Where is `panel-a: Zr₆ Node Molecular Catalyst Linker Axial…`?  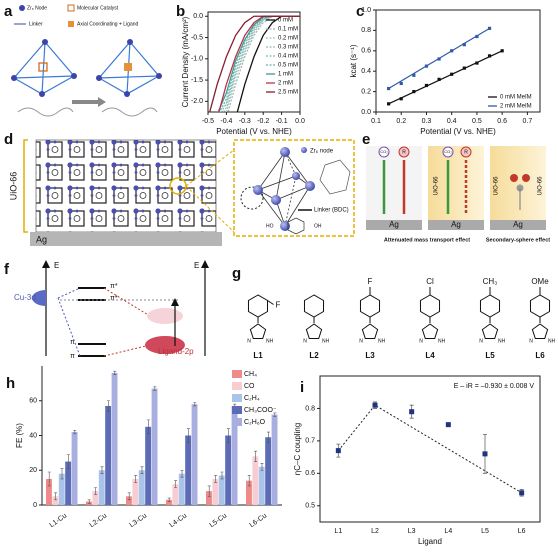
panel-a: Zr₆ Node Molecular Catalyst Linker Axial… is located at coordinates (86, 60).